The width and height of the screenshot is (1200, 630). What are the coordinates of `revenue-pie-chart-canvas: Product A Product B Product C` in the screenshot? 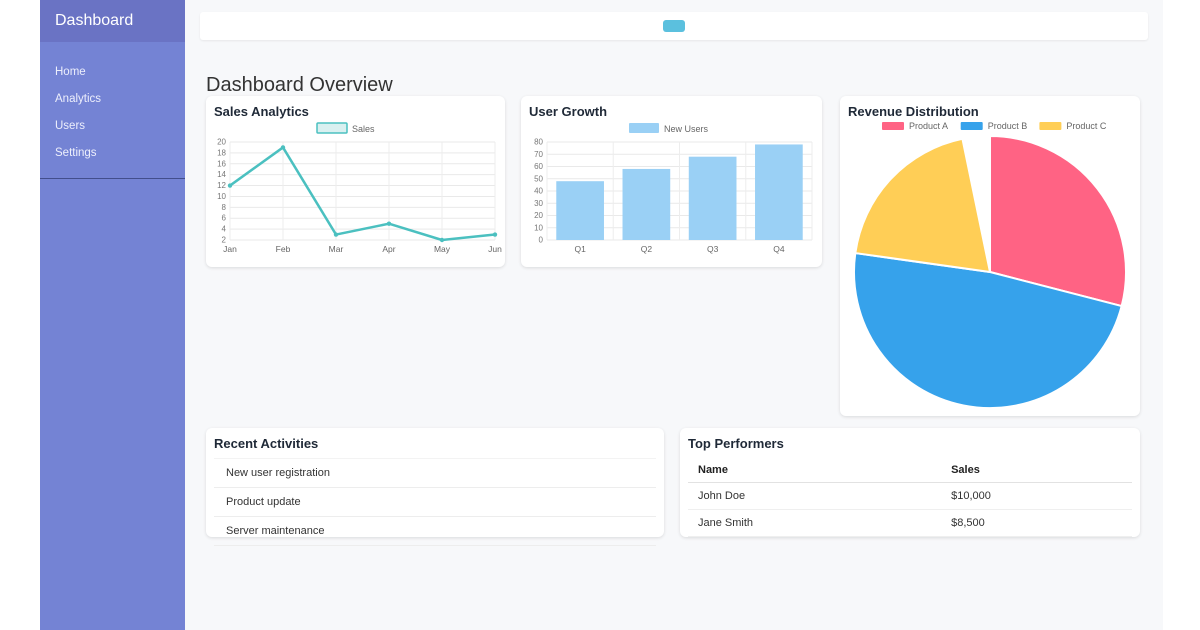 It's located at (990, 265).